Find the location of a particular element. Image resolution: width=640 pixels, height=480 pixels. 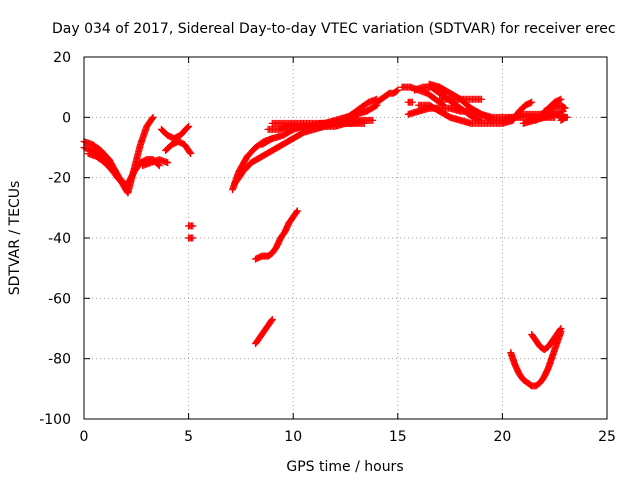

series-arc-1c is located at coordinates (108, 170).